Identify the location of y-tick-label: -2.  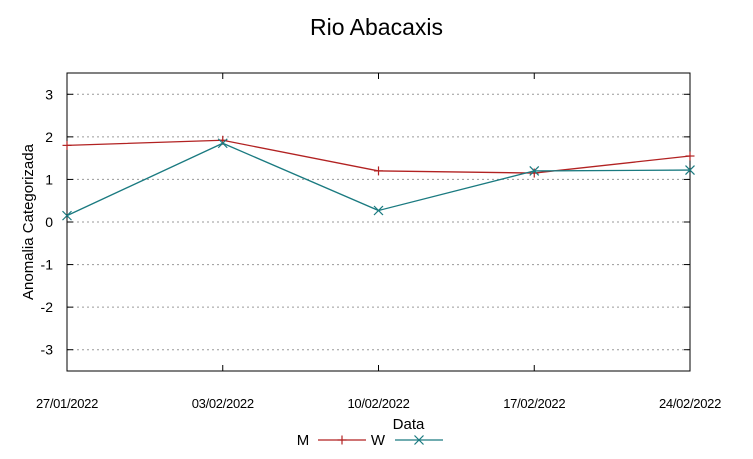
(47, 307).